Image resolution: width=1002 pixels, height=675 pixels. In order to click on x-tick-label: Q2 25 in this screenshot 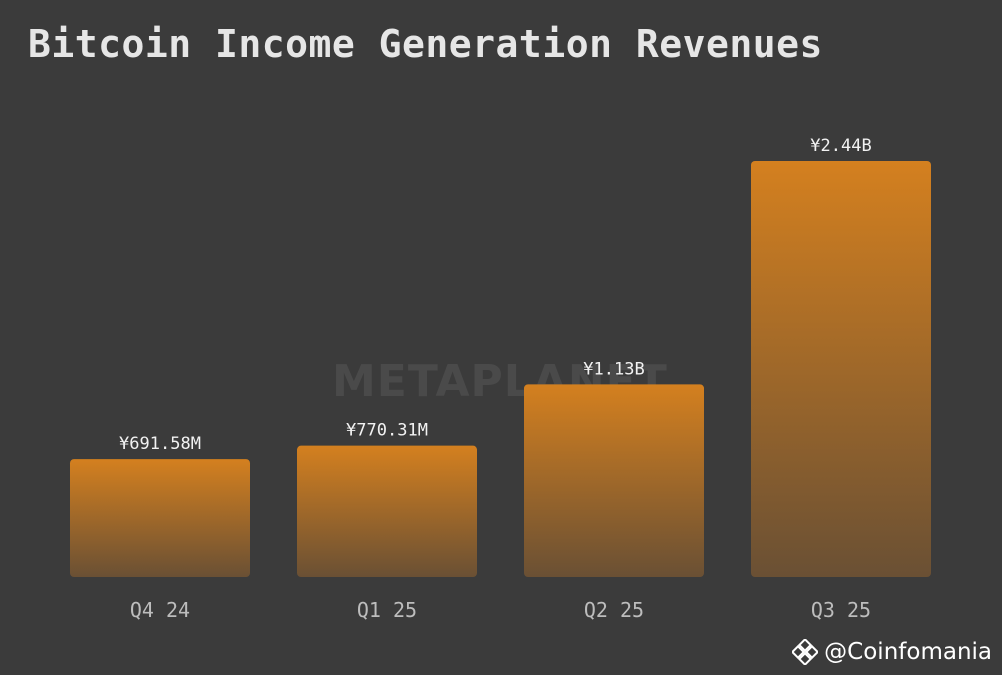, I will do `click(614, 610)`.